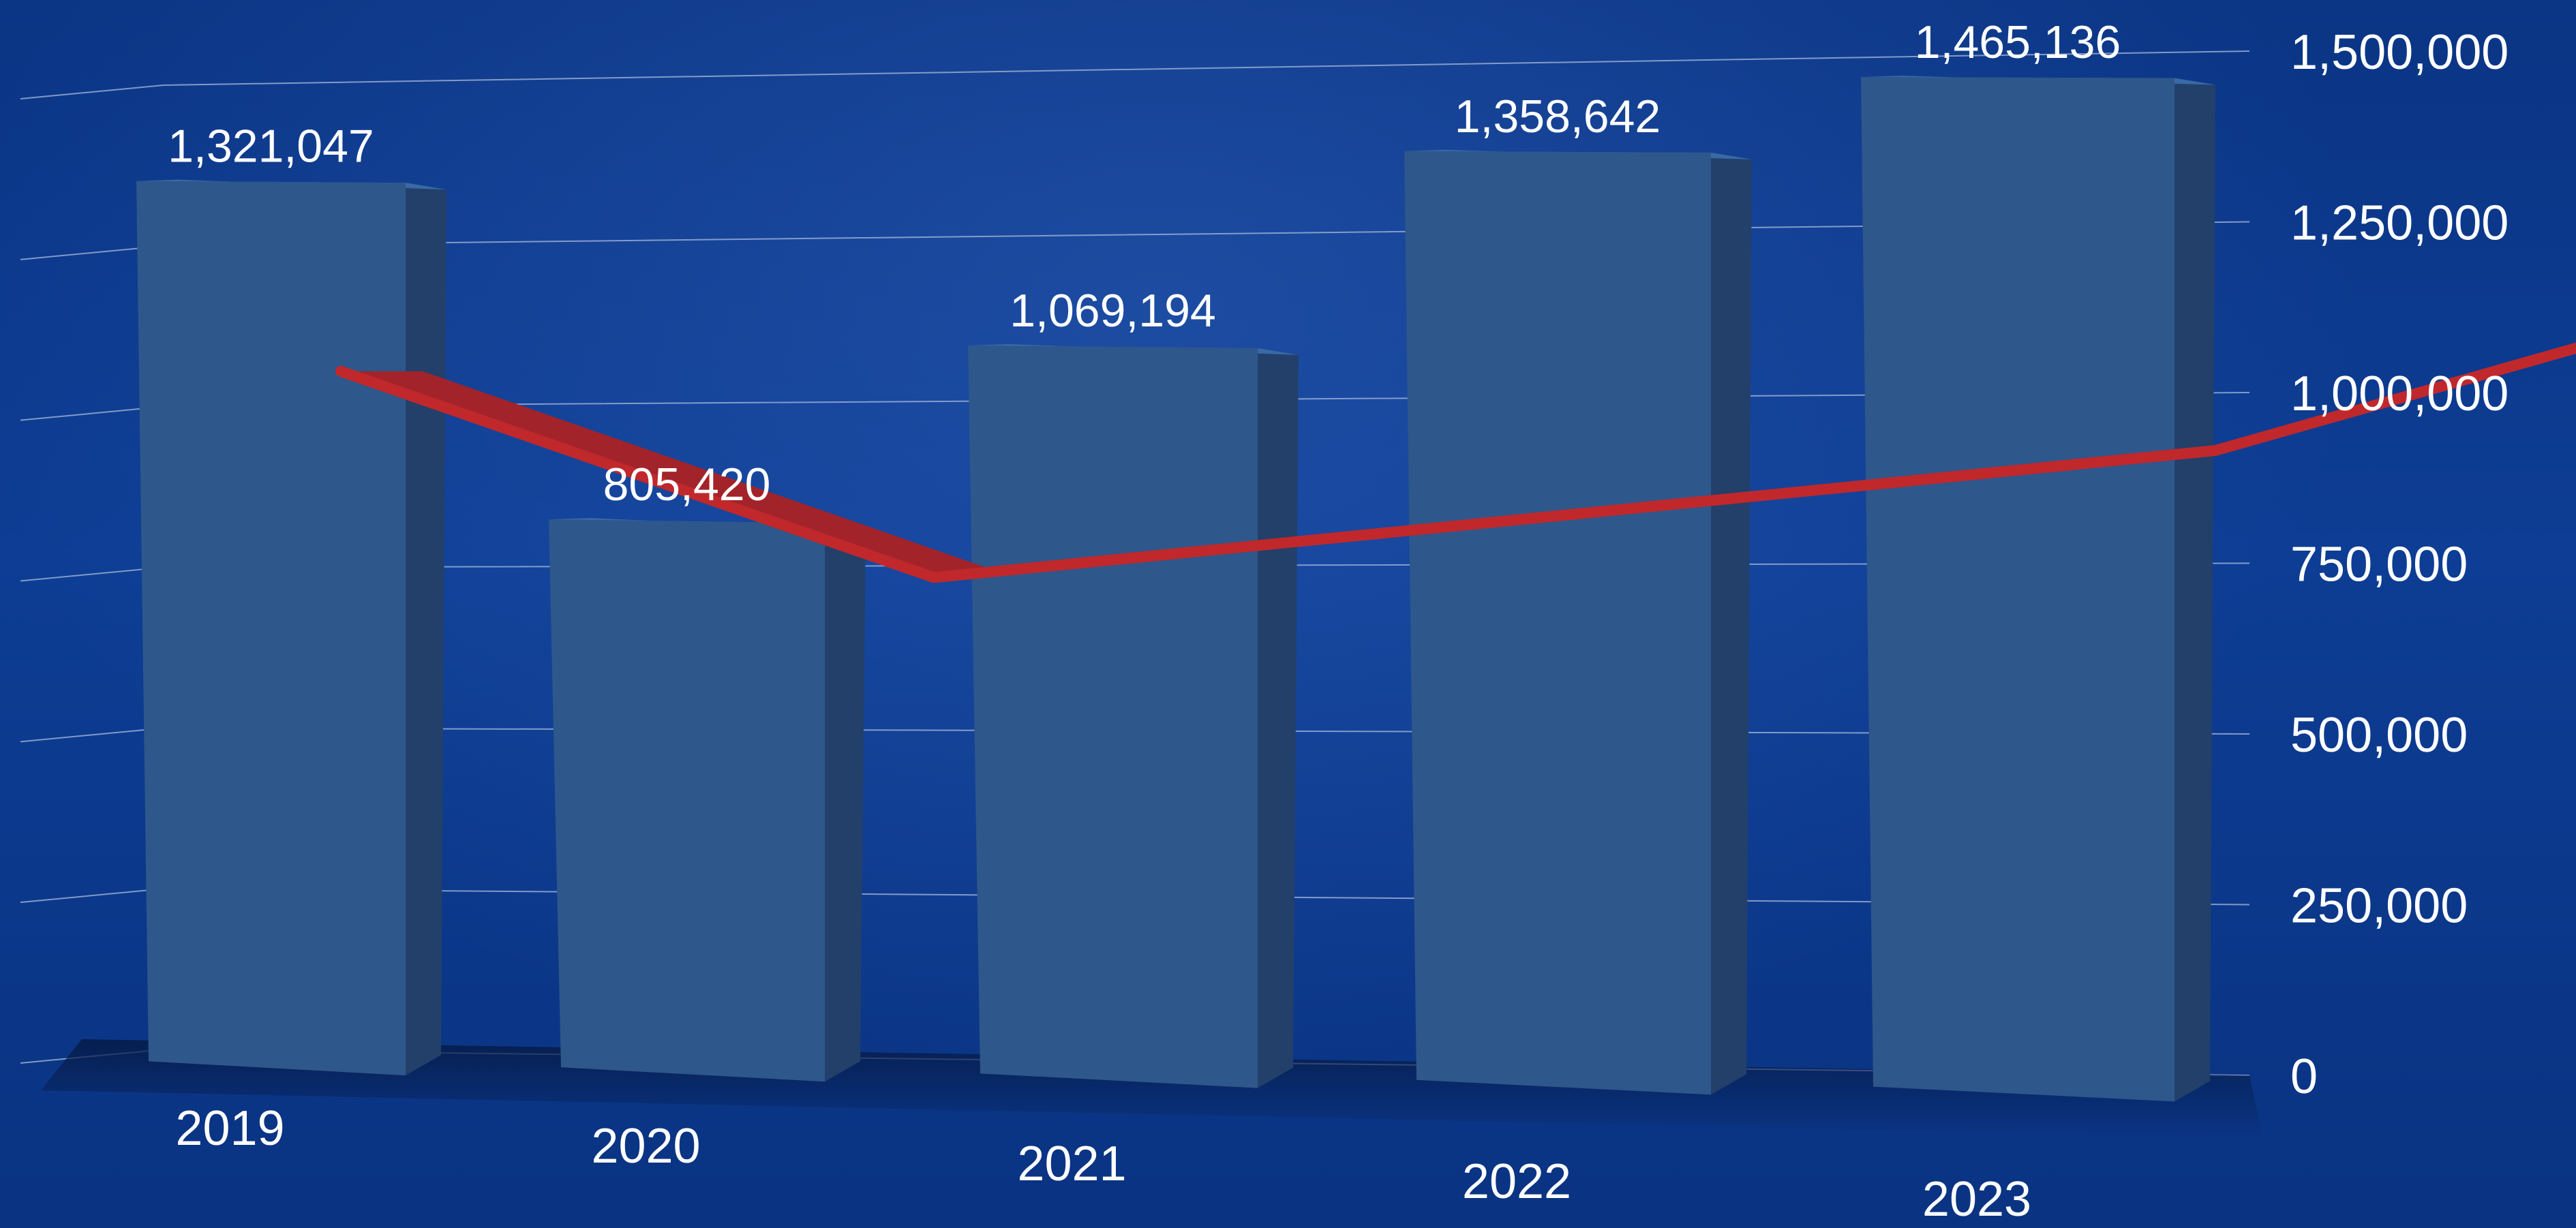  What do you see at coordinates (1072, 1164) in the screenshot?
I see `x-tick-label-2021: 2021` at bounding box center [1072, 1164].